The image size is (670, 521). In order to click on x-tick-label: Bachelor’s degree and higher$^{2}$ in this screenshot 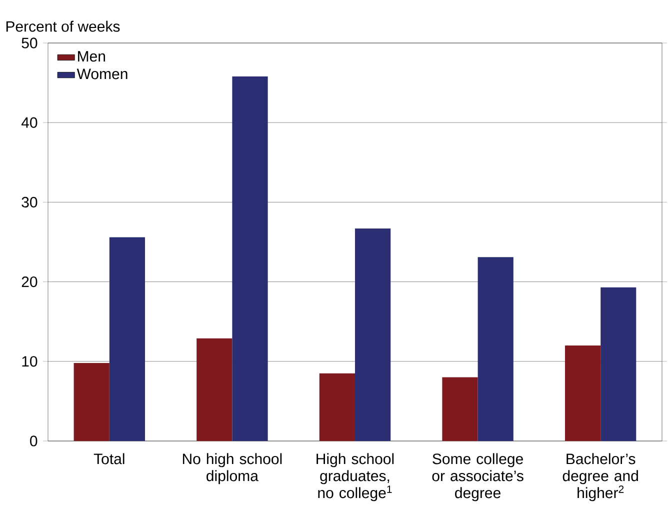, I will do `click(600, 477)`.